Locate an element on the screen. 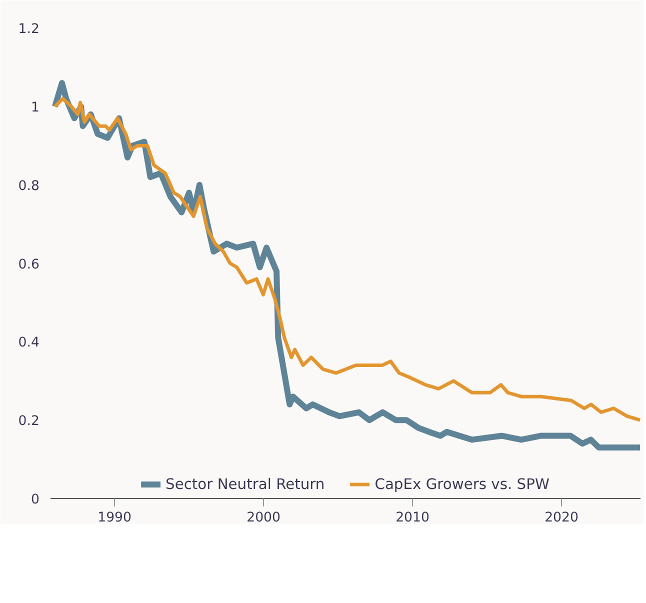  y-tick-label: 0 is located at coordinates (35, 500).